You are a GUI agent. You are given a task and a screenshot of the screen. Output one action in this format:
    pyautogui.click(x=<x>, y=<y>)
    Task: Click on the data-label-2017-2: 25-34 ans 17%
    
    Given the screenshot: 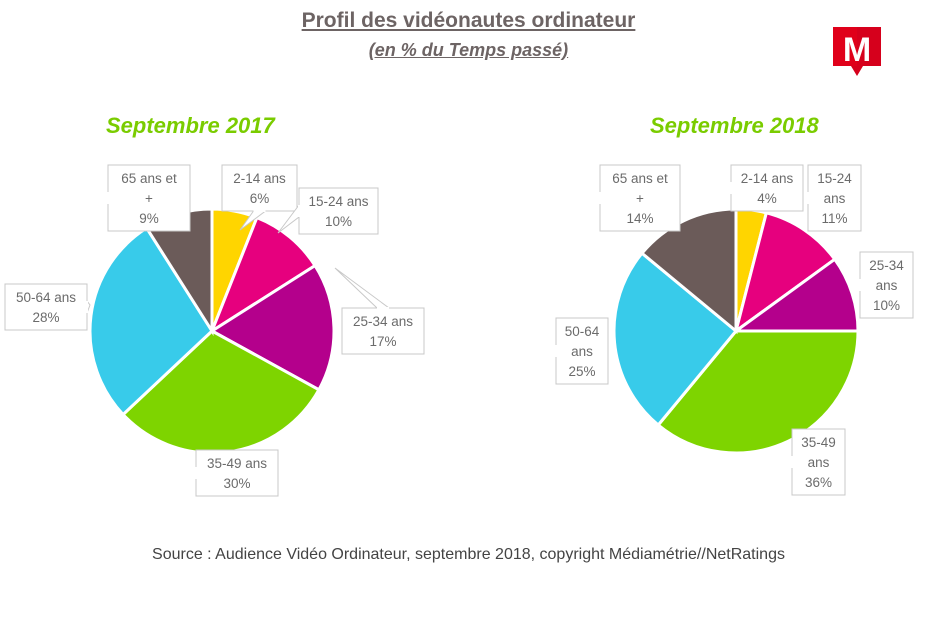 What is the action you would take?
    pyautogui.click(x=379, y=311)
    